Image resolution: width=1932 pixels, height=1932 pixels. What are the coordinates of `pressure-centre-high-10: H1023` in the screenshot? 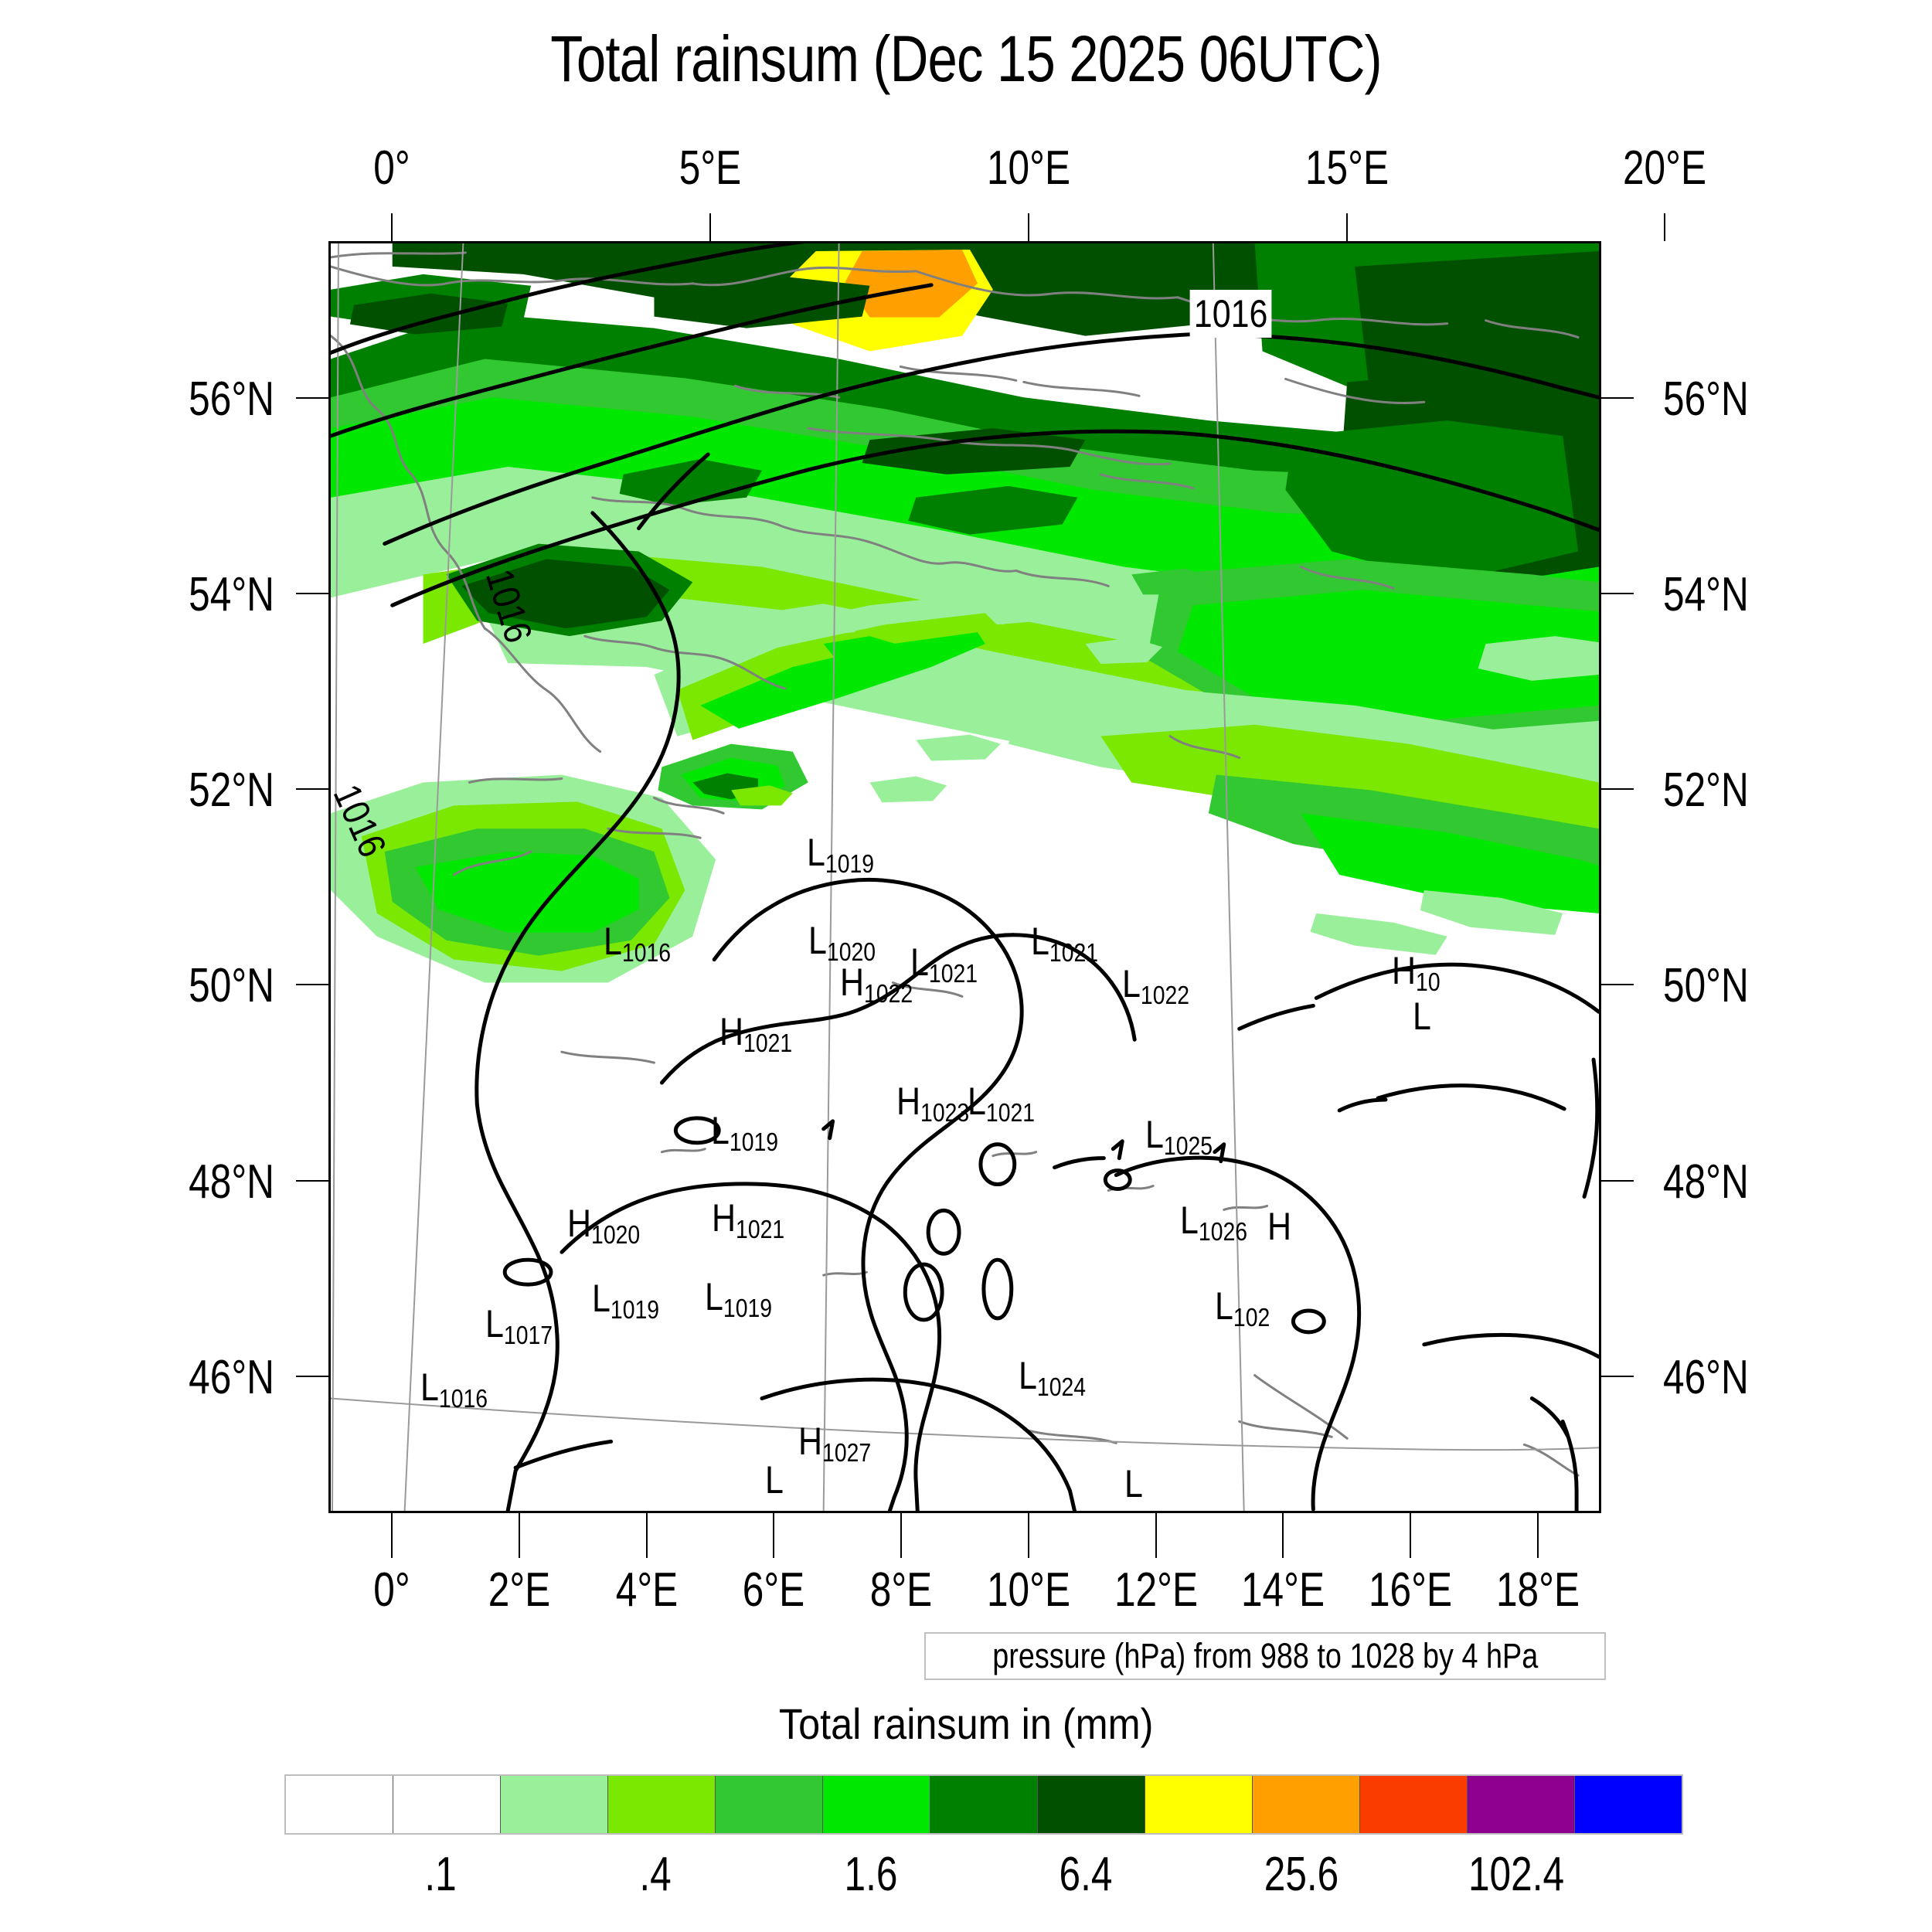 It's located at (933, 1104).